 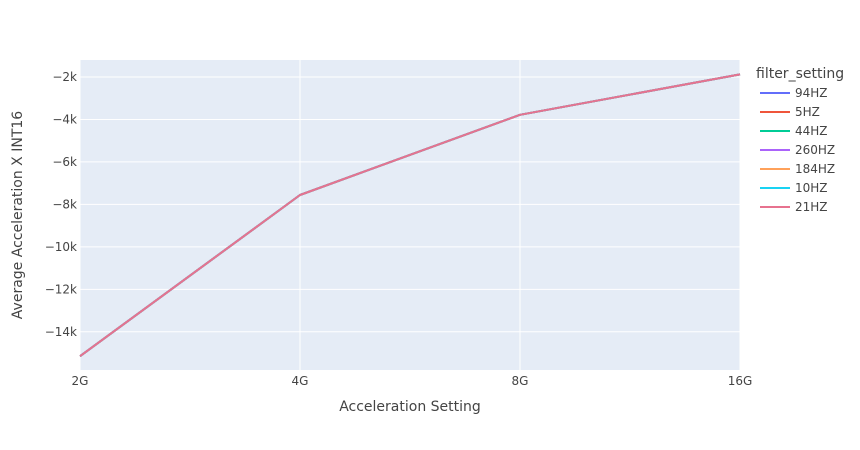 I want to click on legend-item-10hz: 10HZ, so click(x=794, y=188).